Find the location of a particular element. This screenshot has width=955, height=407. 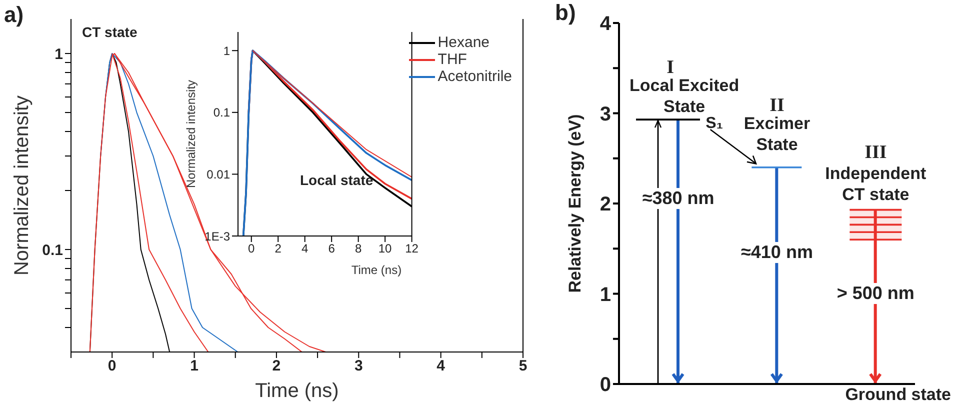

x-tick-label: 1 is located at coordinates (194, 366).